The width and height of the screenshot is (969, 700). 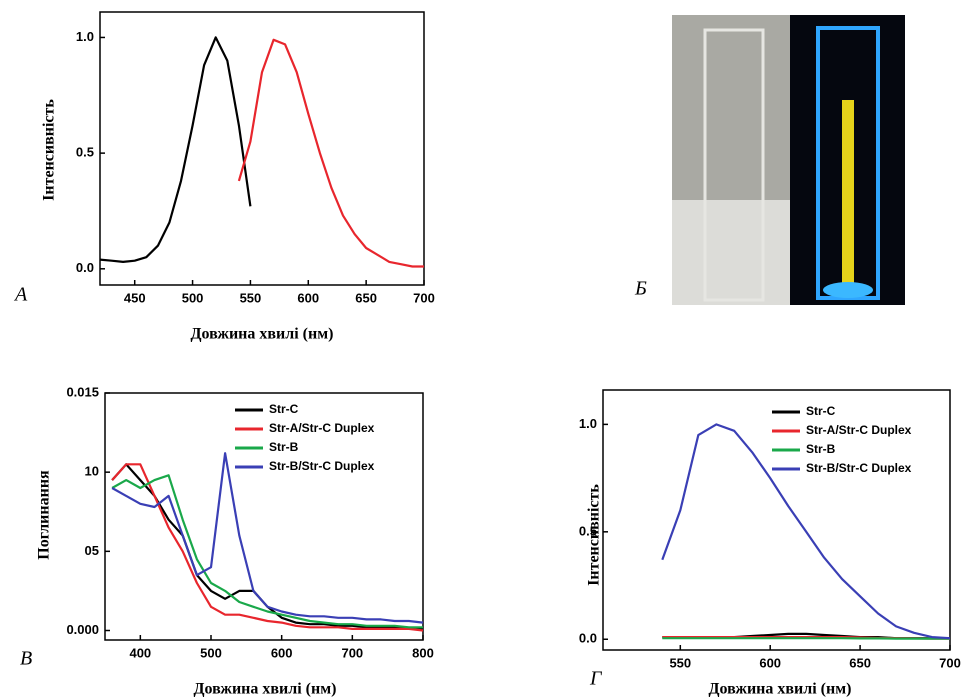 What do you see at coordinates (140, 652) in the screenshot?
I see `x-tick-label: 400` at bounding box center [140, 652].